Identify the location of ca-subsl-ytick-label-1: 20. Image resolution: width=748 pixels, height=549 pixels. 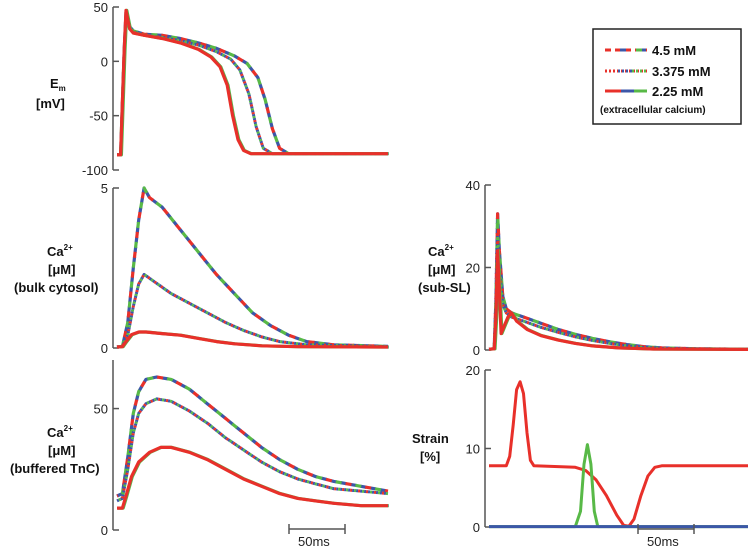
(473, 268).